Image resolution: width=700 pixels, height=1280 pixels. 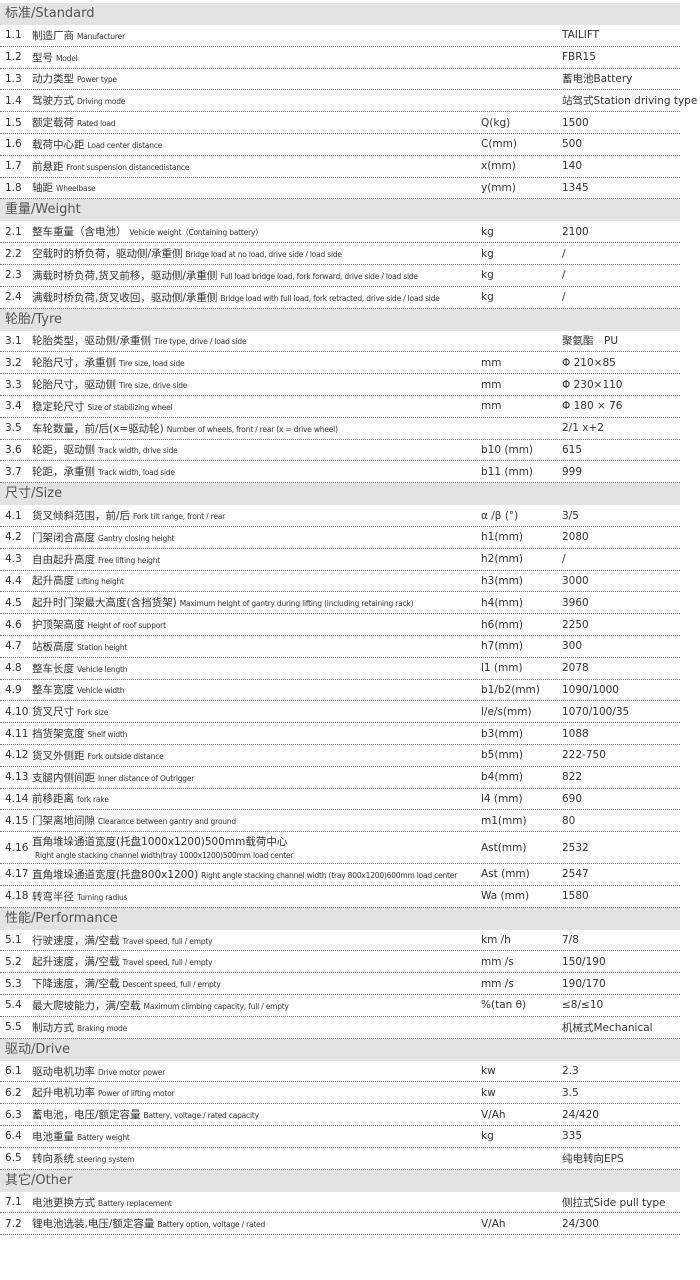 I want to click on item-value: 7/8, so click(x=570, y=940).